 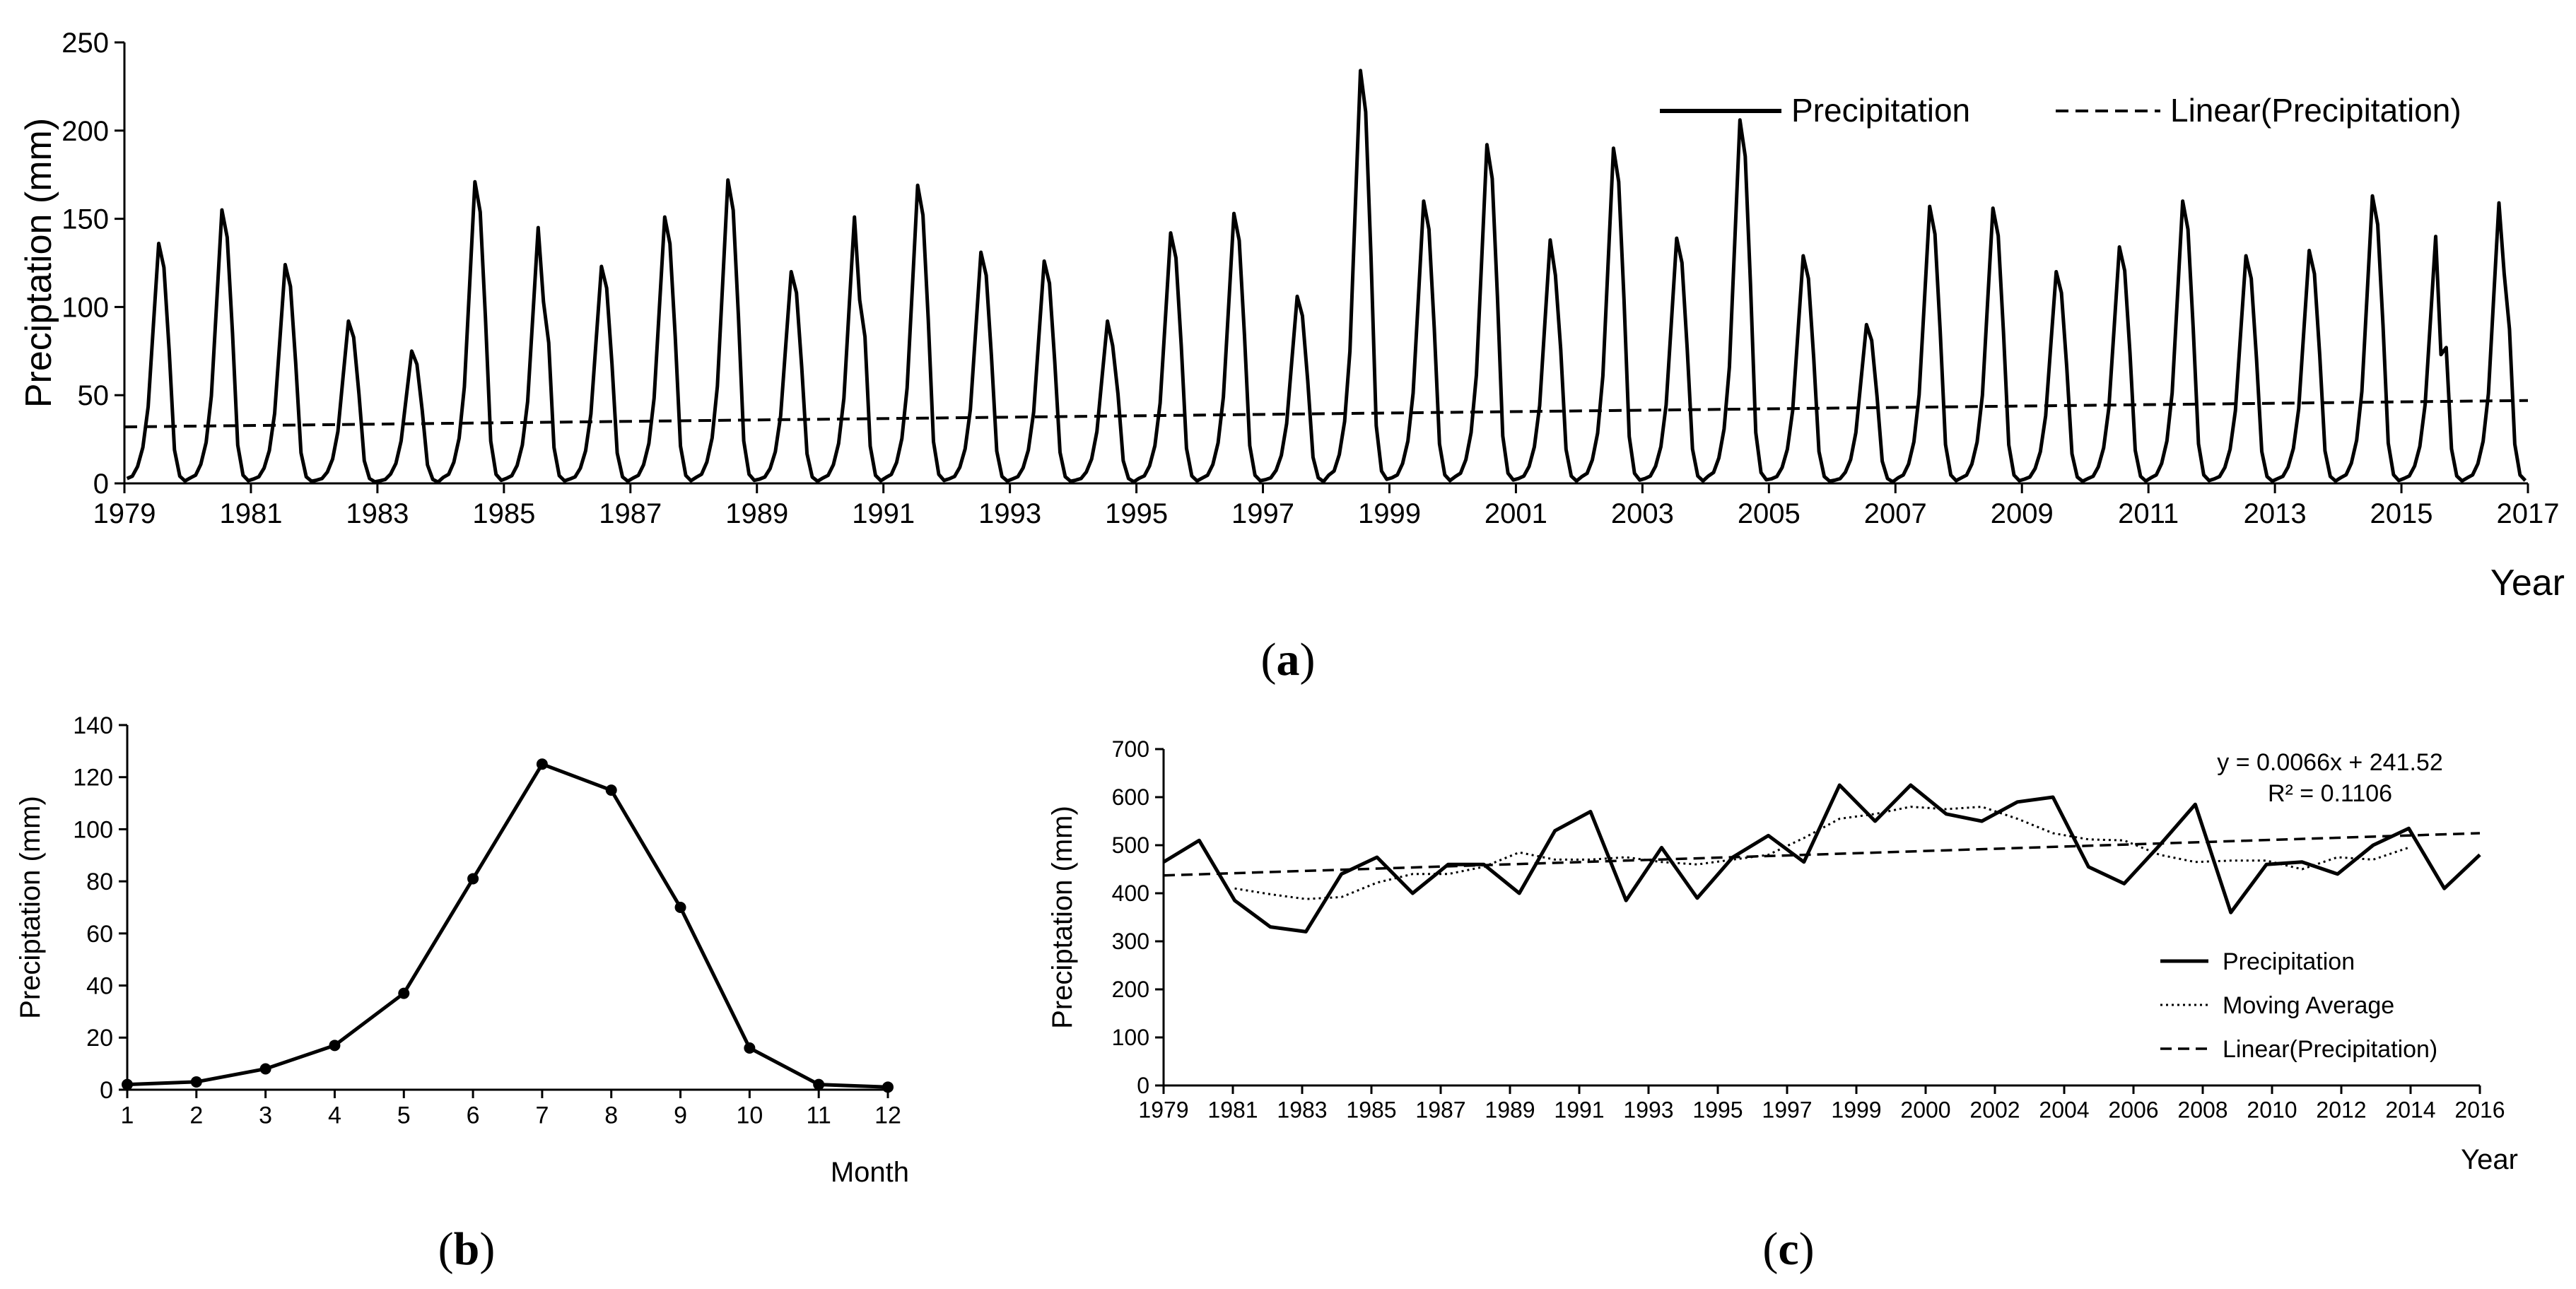 I want to click on y-tick-label: 700, so click(x=1130, y=749).